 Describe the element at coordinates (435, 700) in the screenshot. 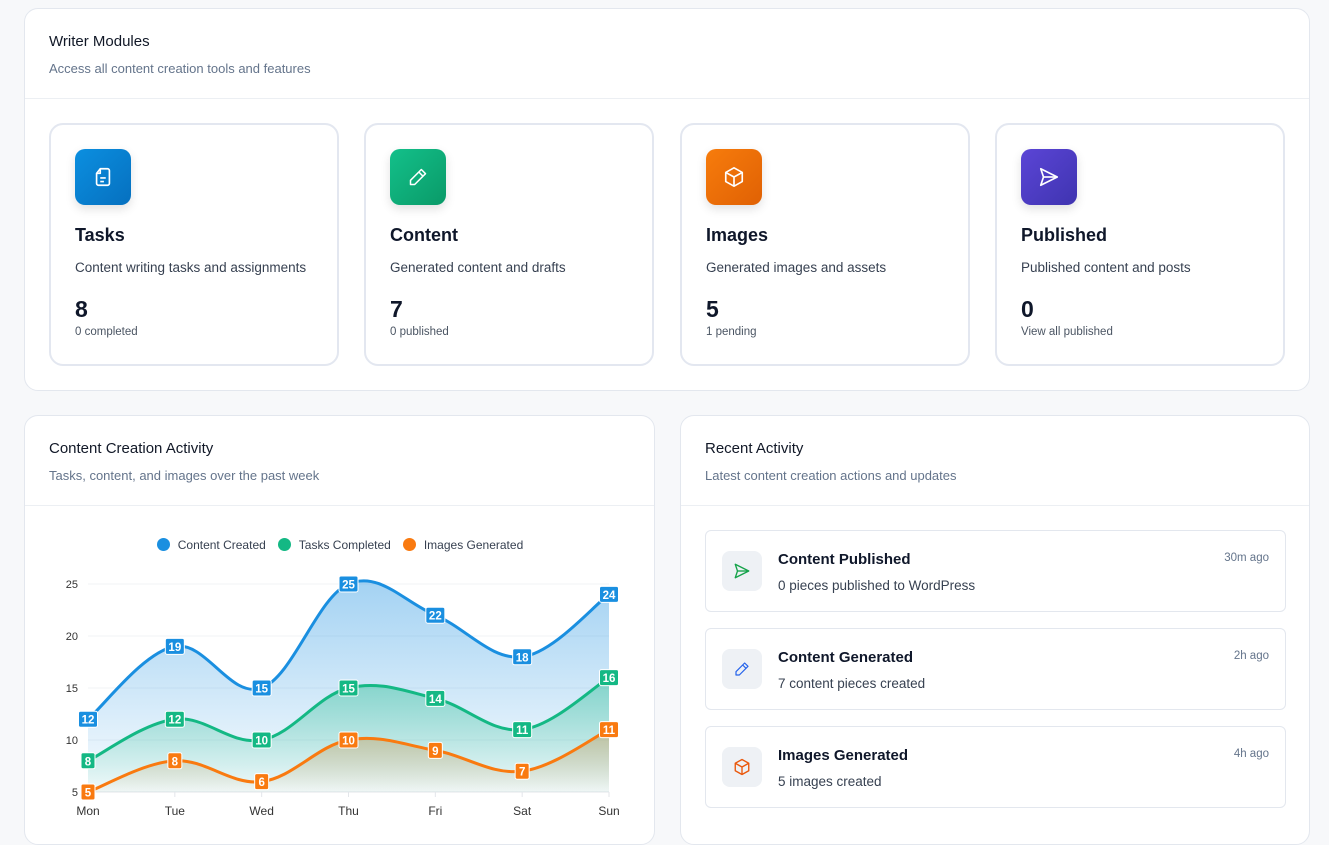

I see `data-label: 14` at that location.